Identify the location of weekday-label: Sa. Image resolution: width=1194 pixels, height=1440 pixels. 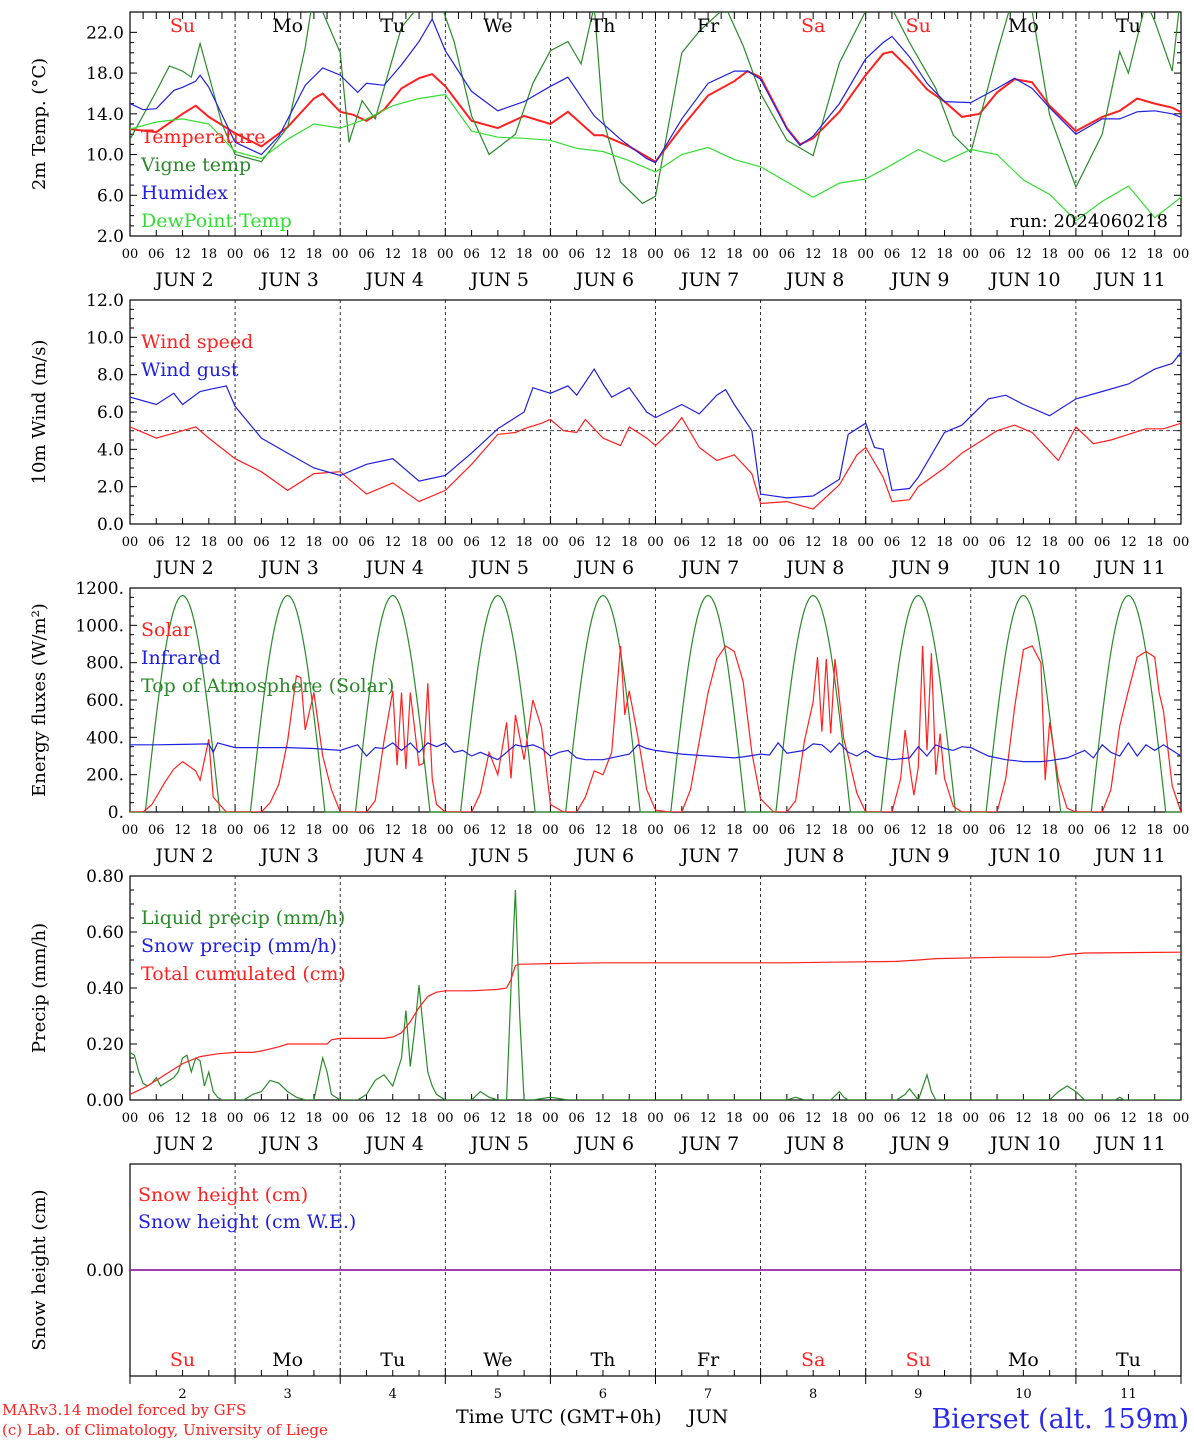
(813, 26).